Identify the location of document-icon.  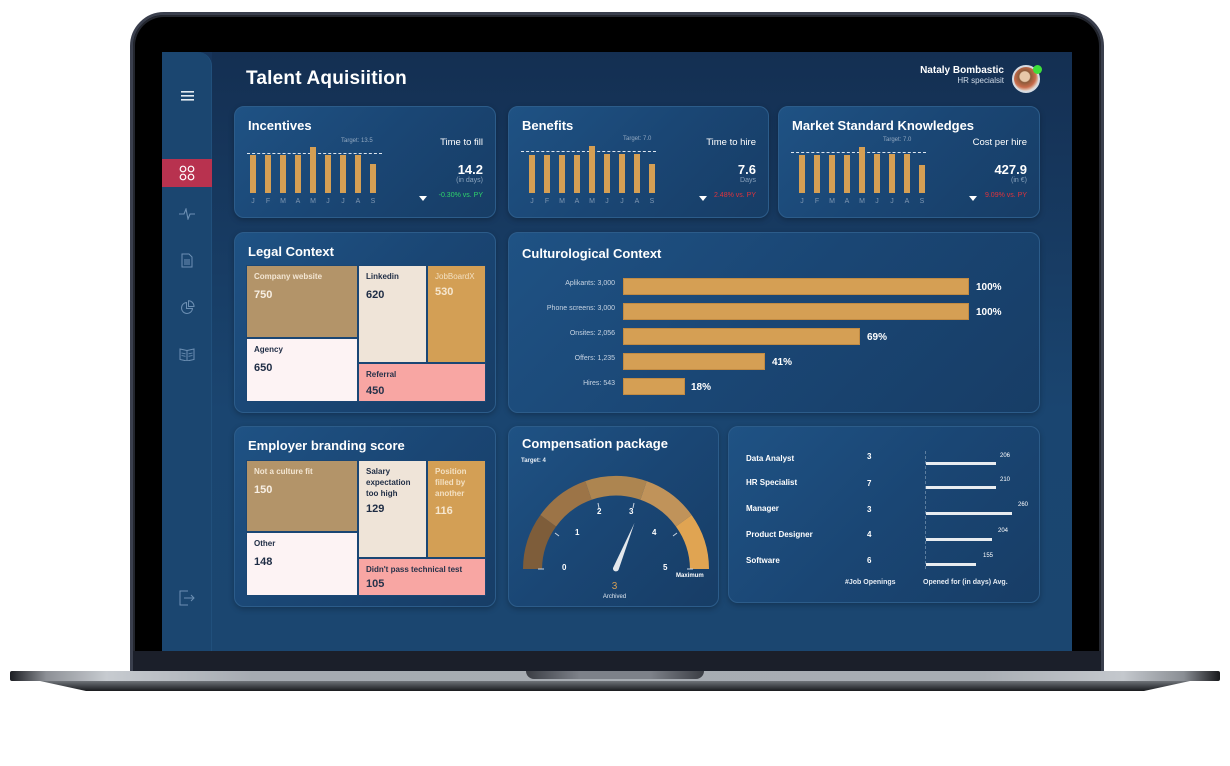
(187, 260).